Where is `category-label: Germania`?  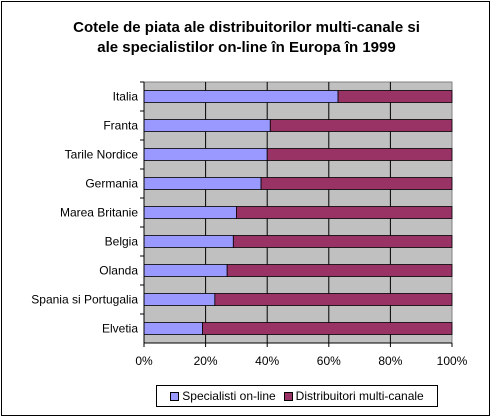
category-label: Germania is located at coordinates (111, 184).